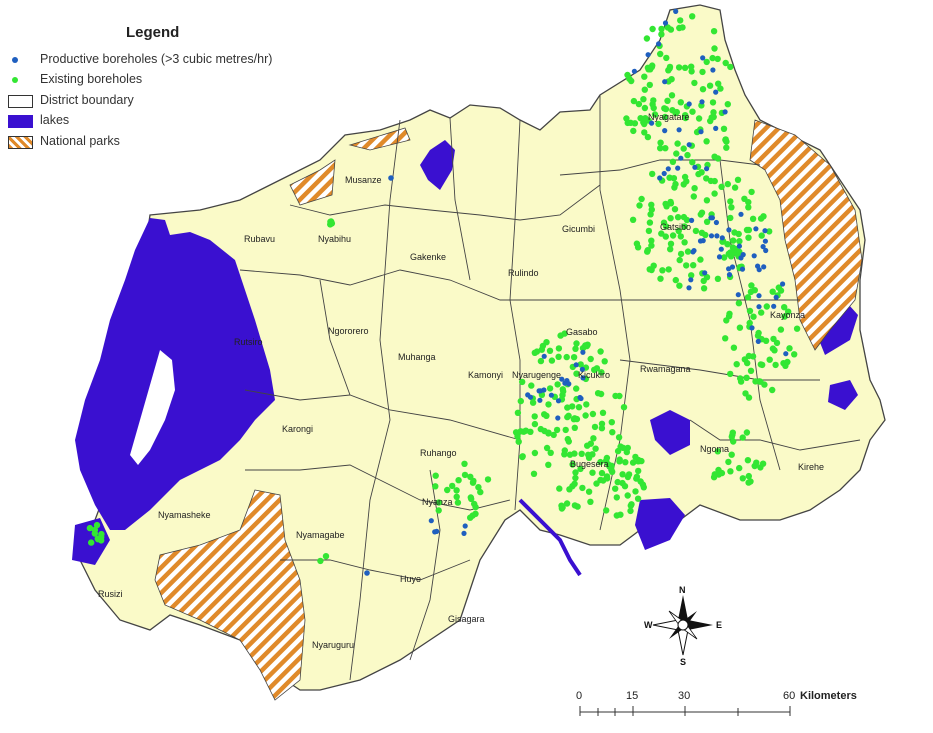  I want to click on lake-kivu, so click(175, 374).